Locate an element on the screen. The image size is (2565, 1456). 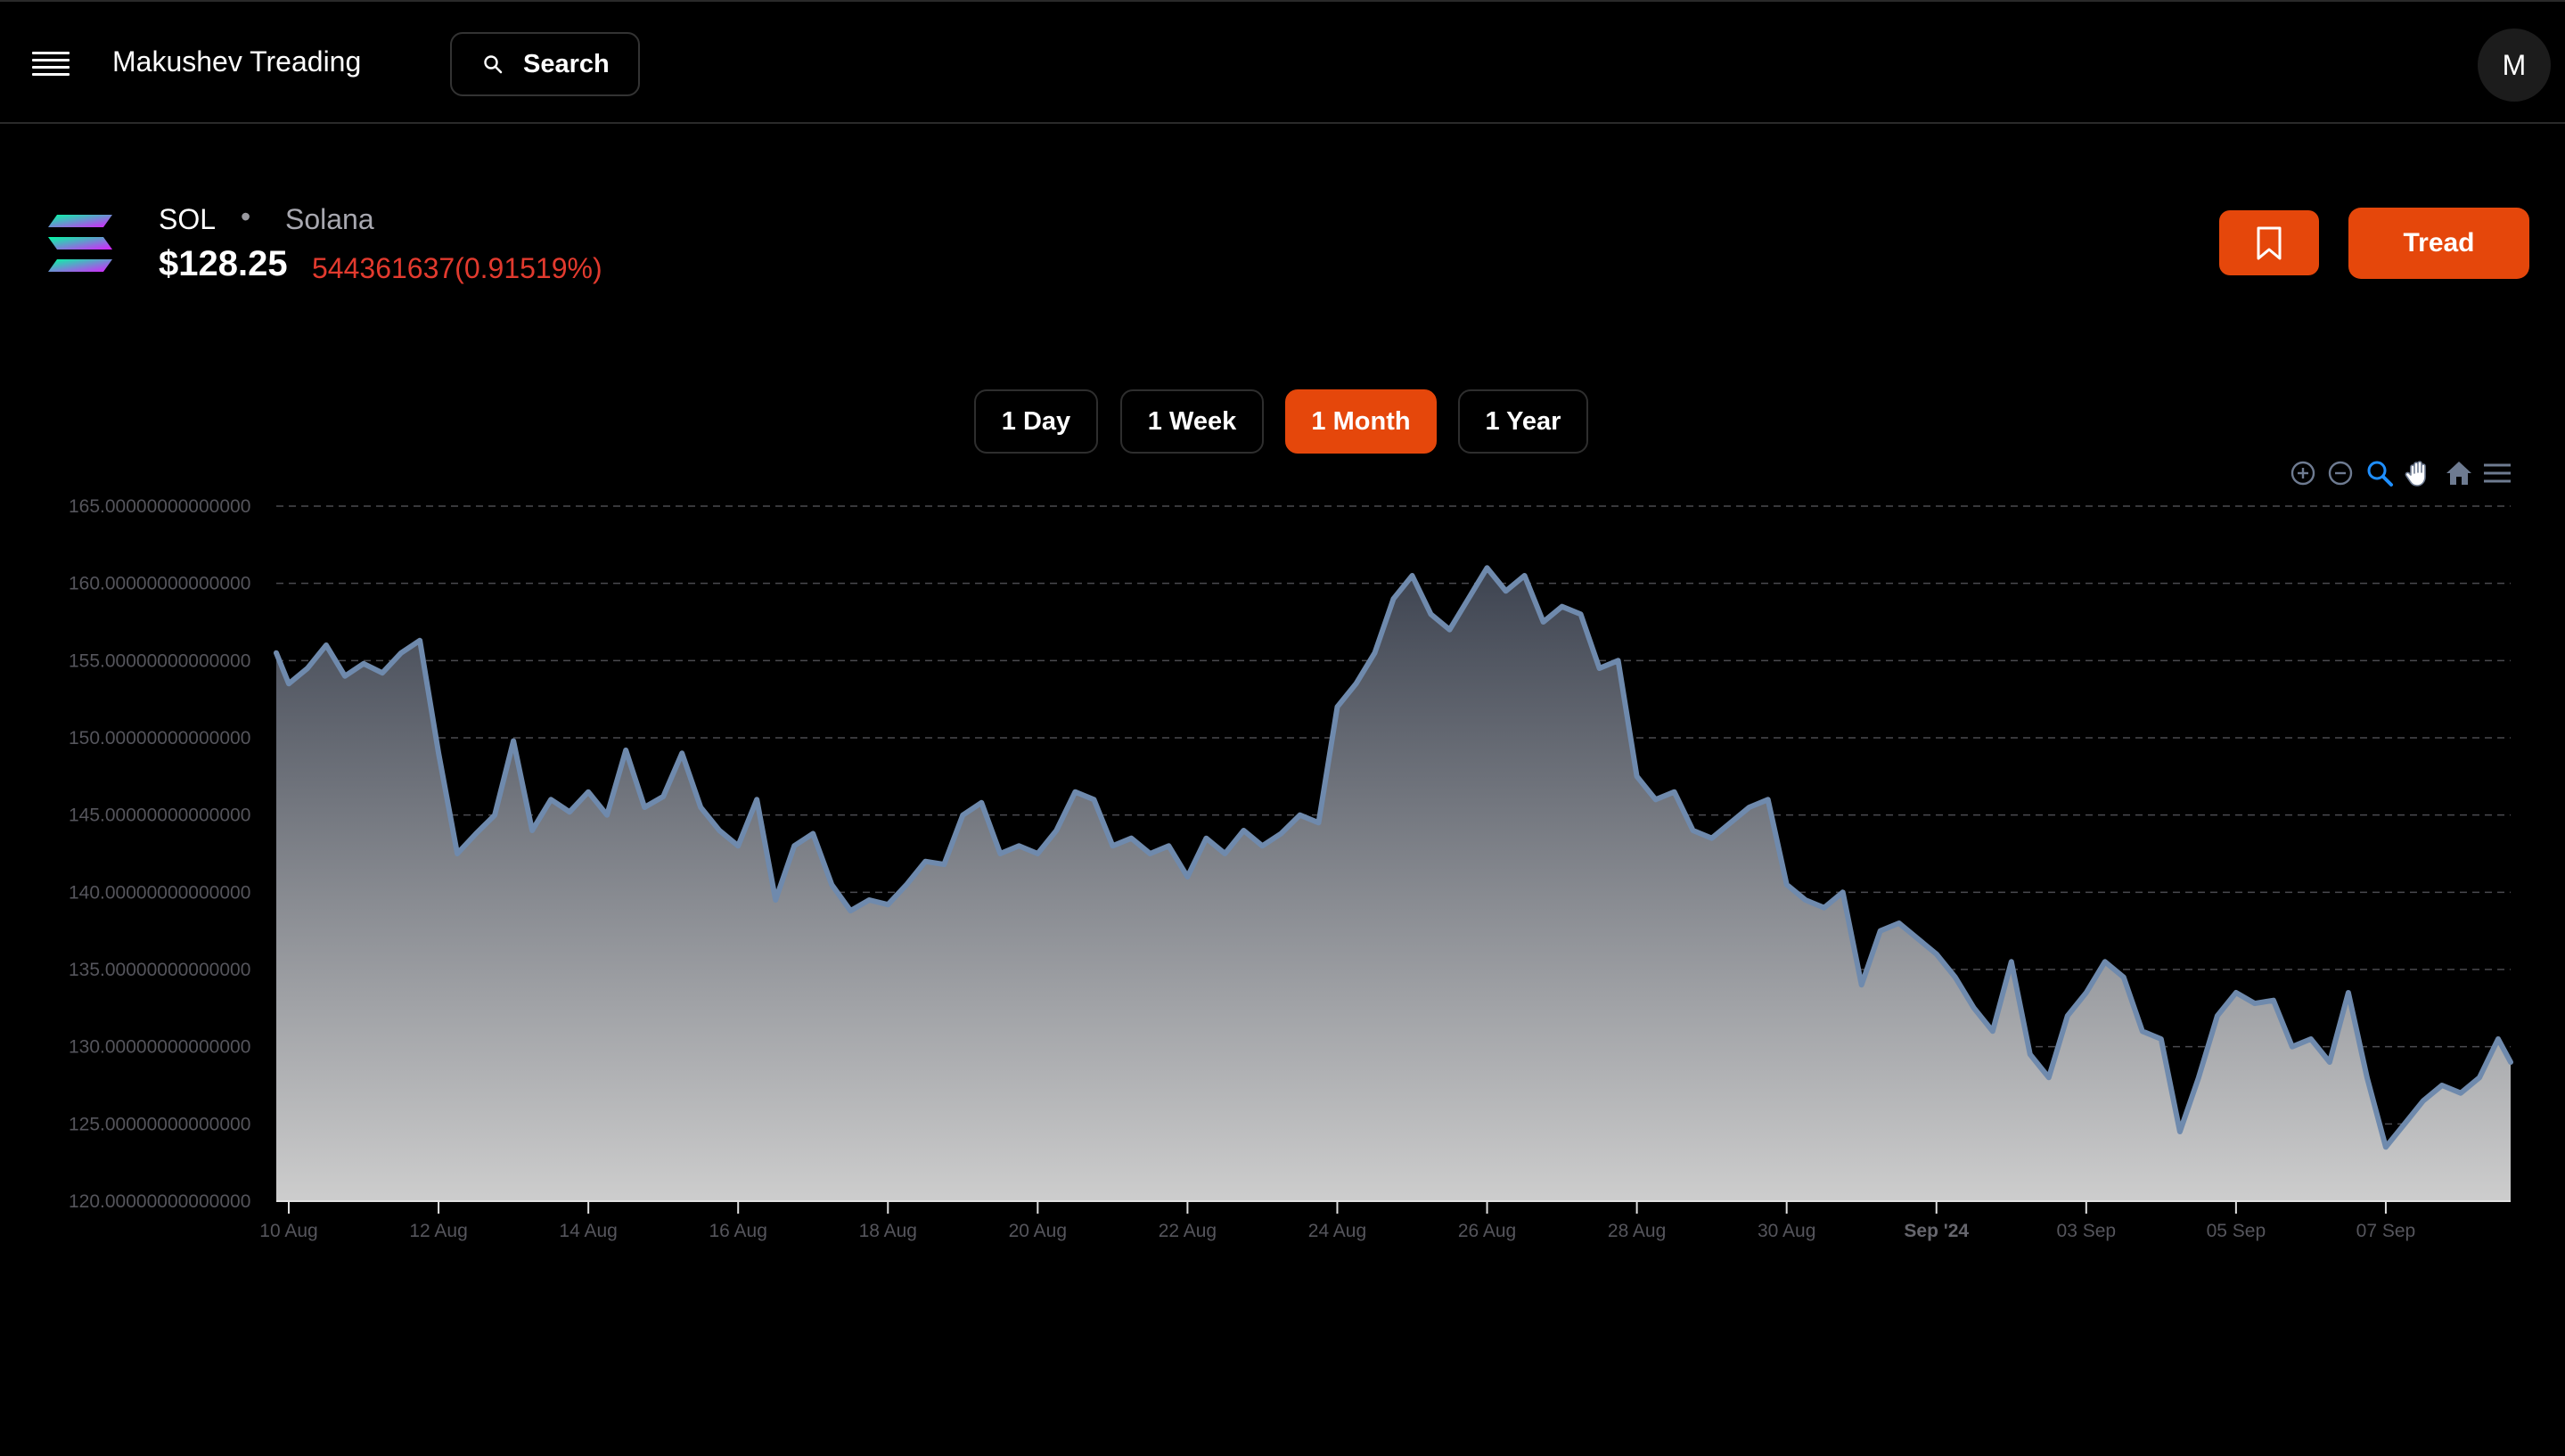
x-tick-label: 28 Aug is located at coordinates (1637, 1231).